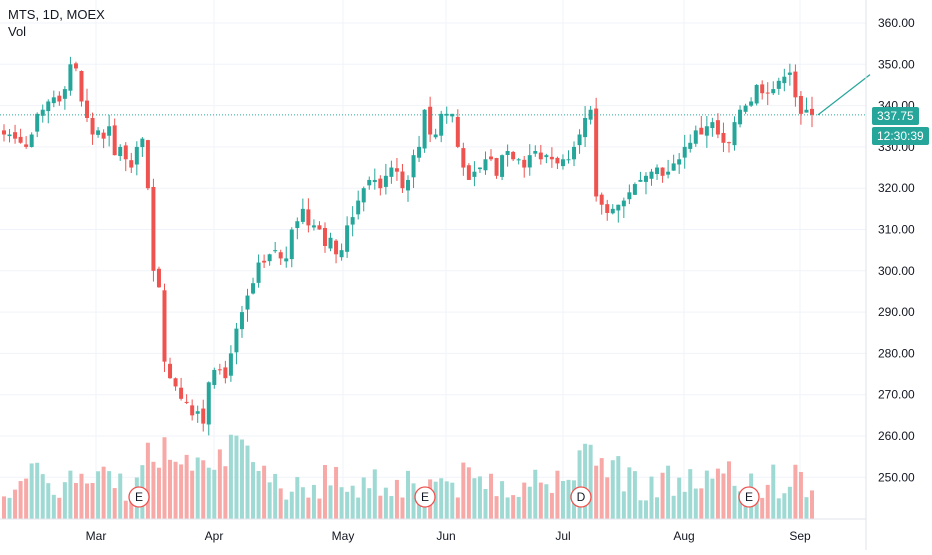 Image resolution: width=932 pixels, height=555 pixels. What do you see at coordinates (896, 271) in the screenshot?
I see `price-tick-label: 300.00` at bounding box center [896, 271].